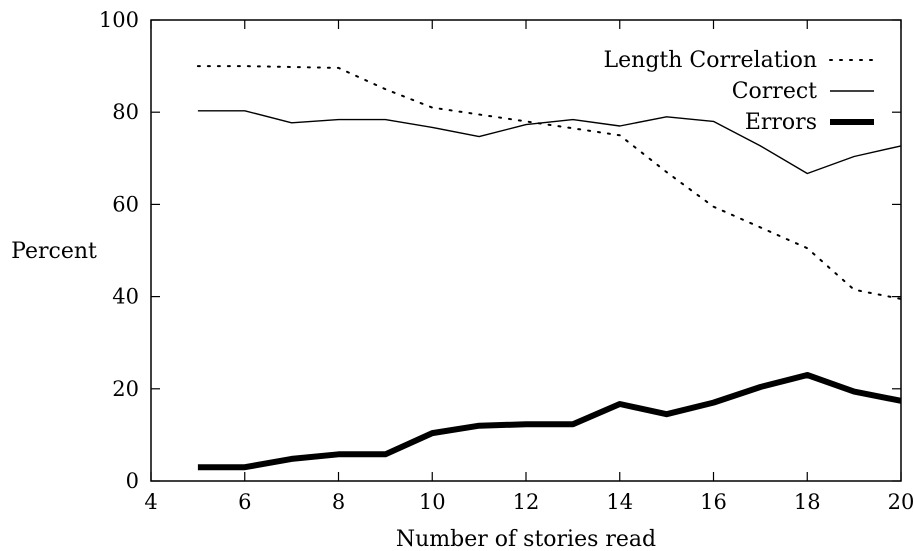 The height and width of the screenshot is (551, 914). What do you see at coordinates (774, 91) in the screenshot?
I see `legend-label-correct: Correct` at bounding box center [774, 91].